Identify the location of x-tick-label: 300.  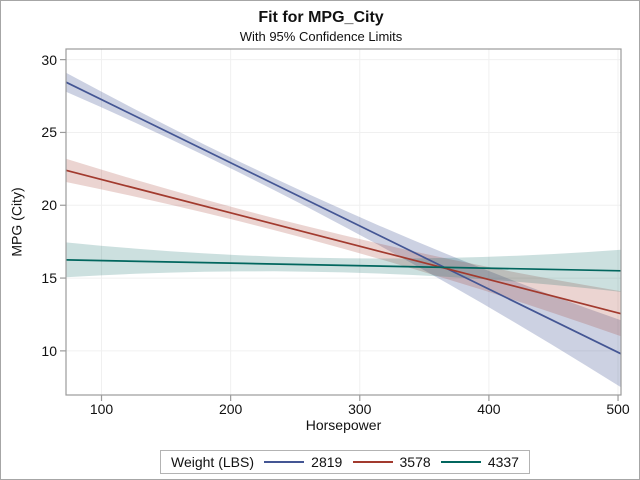
(360, 409).